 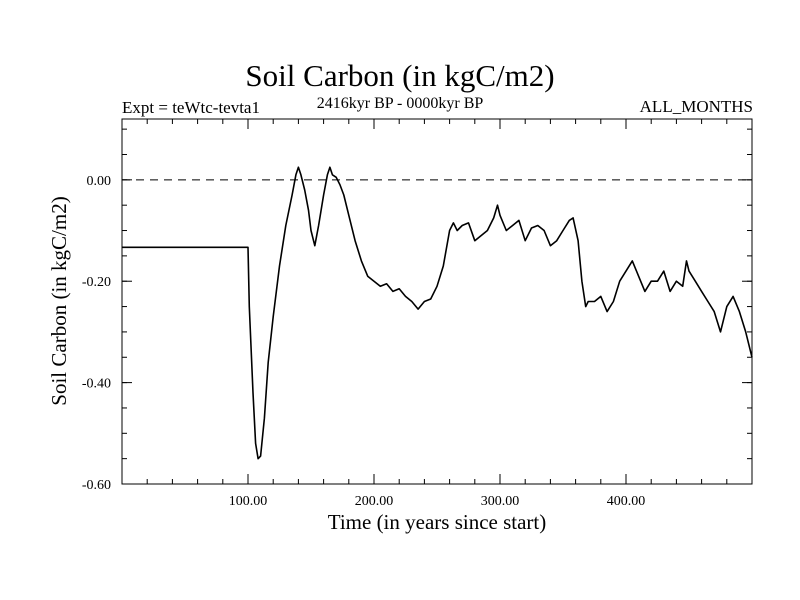 What do you see at coordinates (400, 103) in the screenshot?
I see `chart-subtitle: 2416kyr BP - 0000kyr BP` at bounding box center [400, 103].